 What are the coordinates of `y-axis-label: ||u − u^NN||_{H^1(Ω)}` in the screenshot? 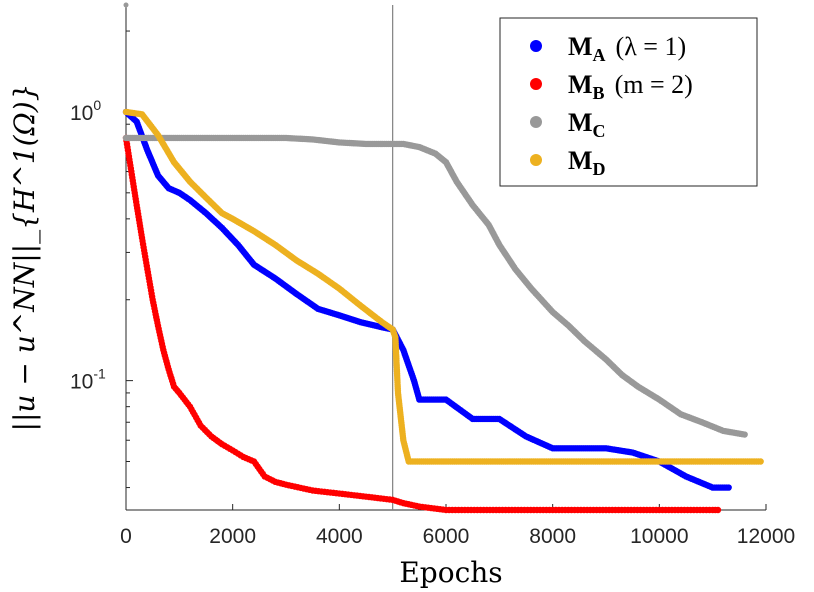 It's located at (24, 258).